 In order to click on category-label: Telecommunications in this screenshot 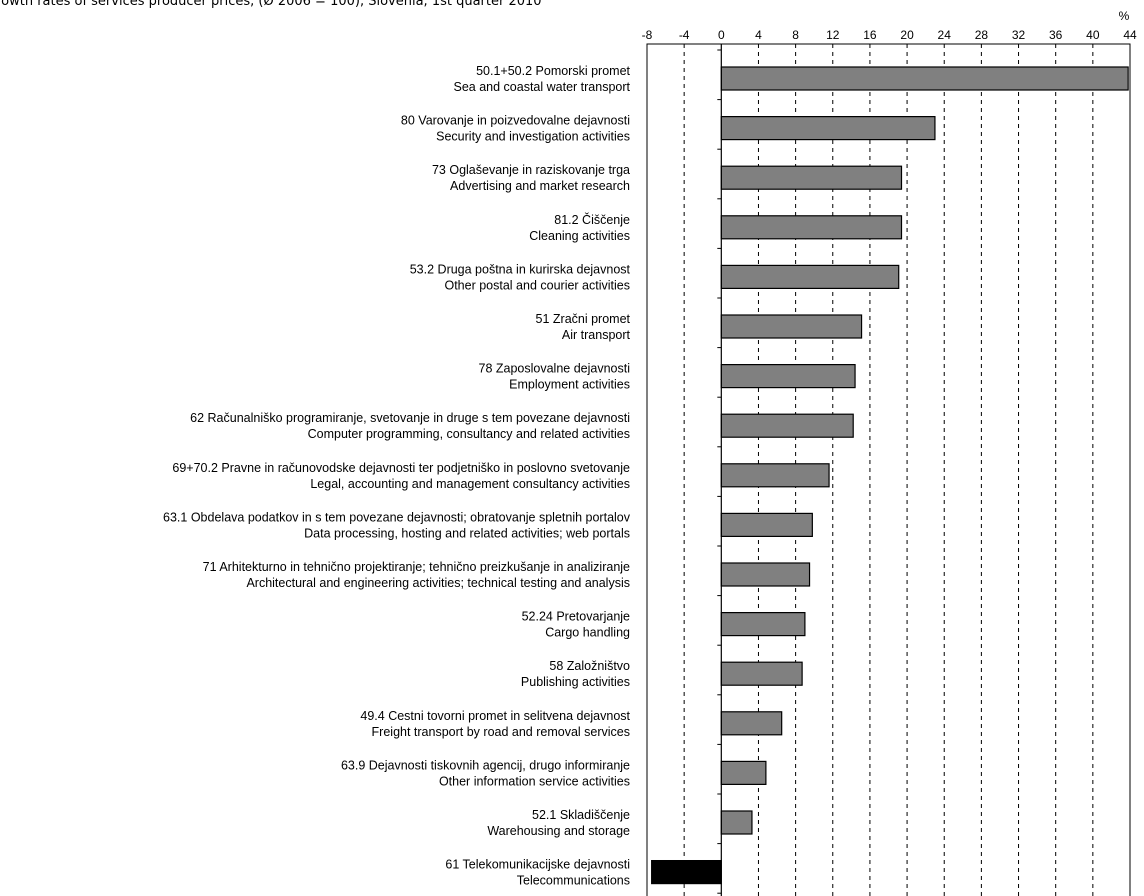, I will do `click(573, 881)`.